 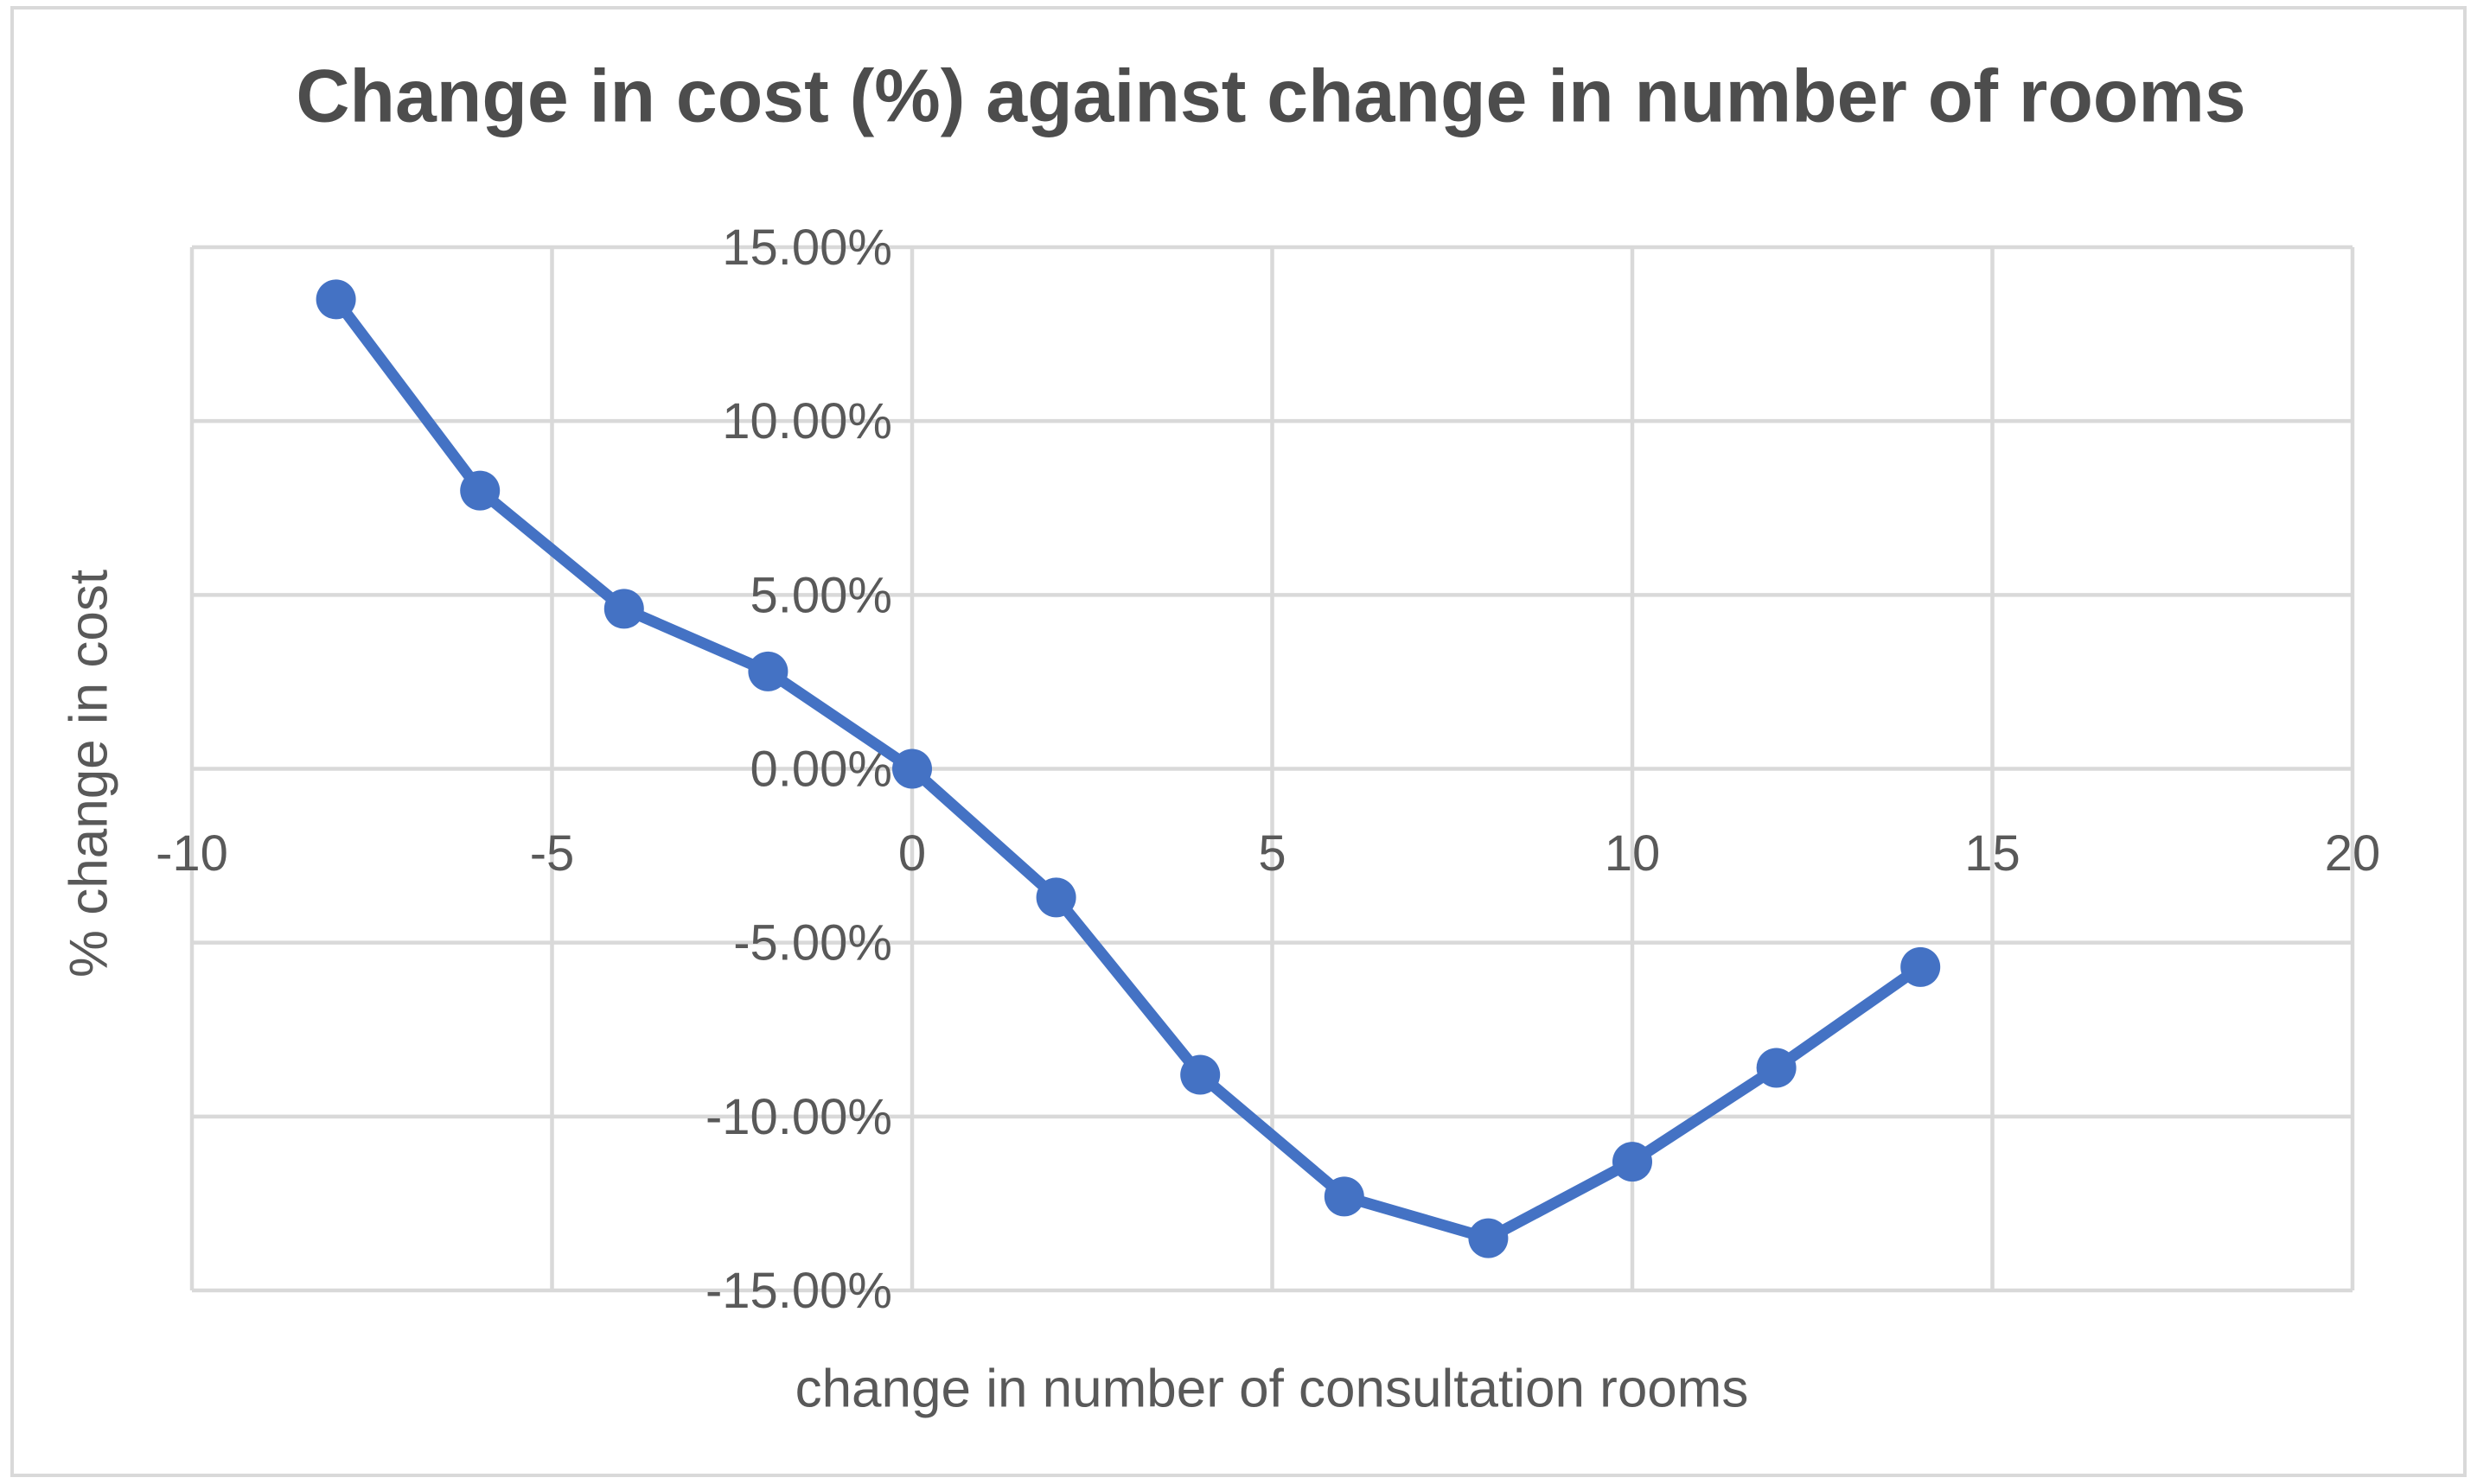 What do you see at coordinates (812, 943) in the screenshot?
I see `y-tick-label: -5.00%` at bounding box center [812, 943].